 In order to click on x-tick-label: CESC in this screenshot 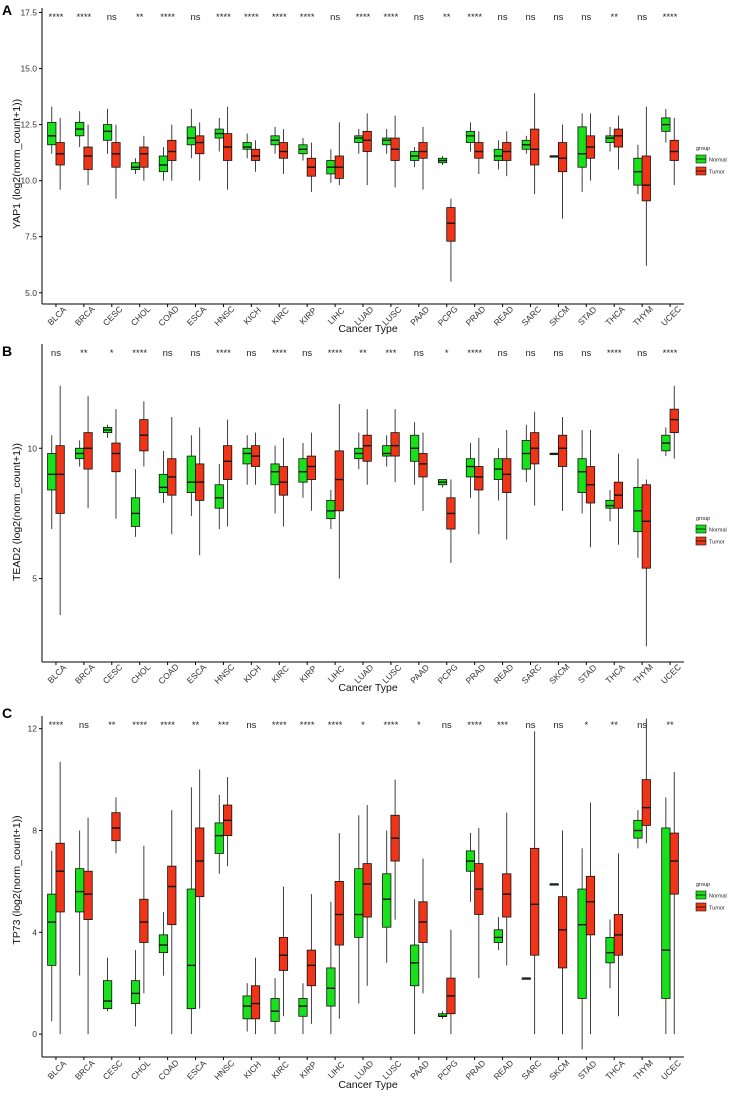, I will do `click(113, 674)`.